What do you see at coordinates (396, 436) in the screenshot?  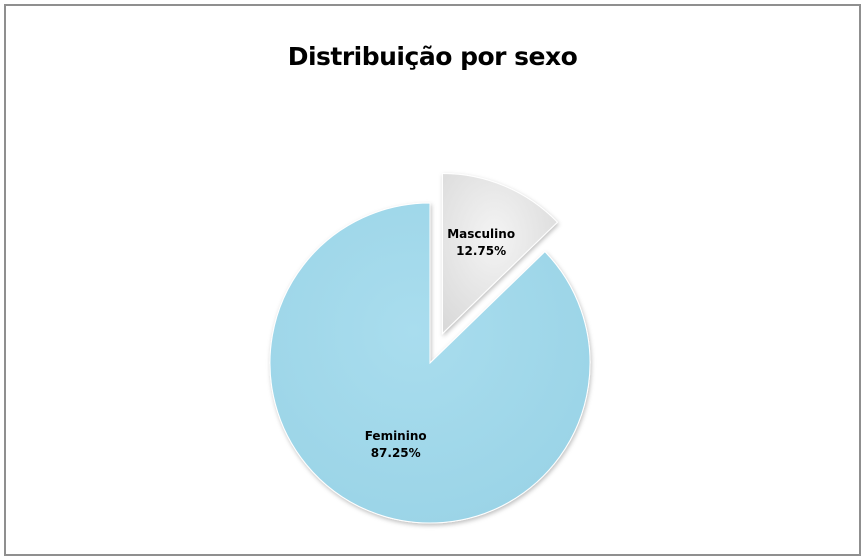 I see `slice-category-label: Feminino` at bounding box center [396, 436].